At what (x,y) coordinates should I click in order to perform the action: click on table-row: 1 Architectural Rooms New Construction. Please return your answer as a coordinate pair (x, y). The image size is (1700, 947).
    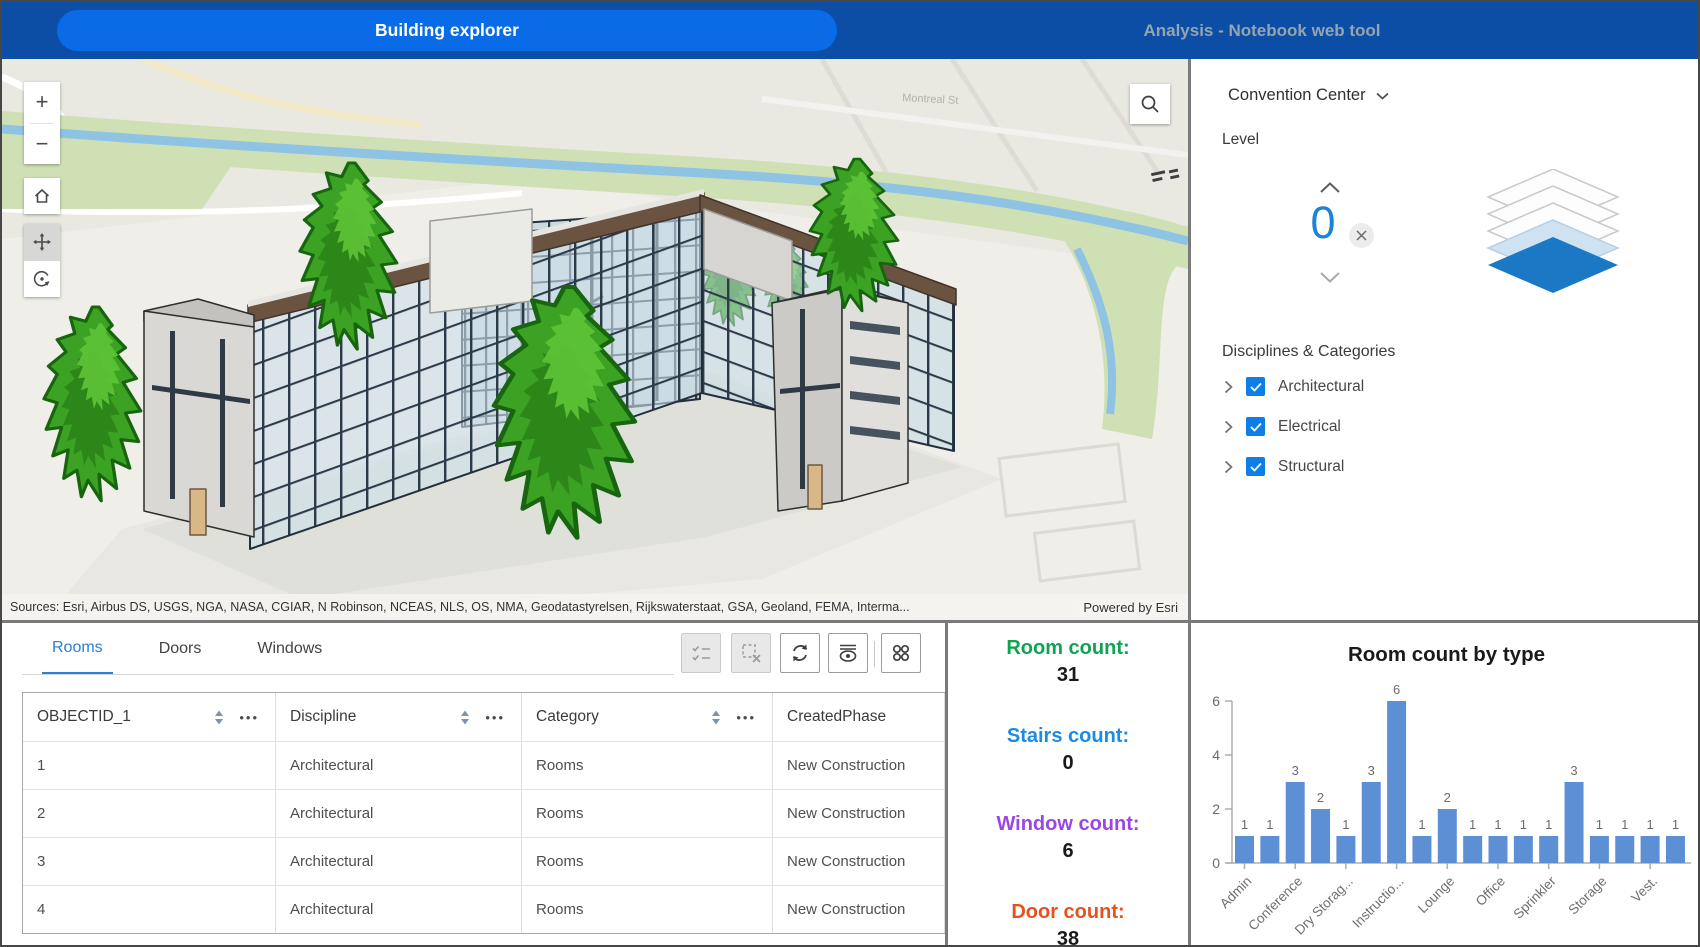
    Looking at the image, I should click on (484, 765).